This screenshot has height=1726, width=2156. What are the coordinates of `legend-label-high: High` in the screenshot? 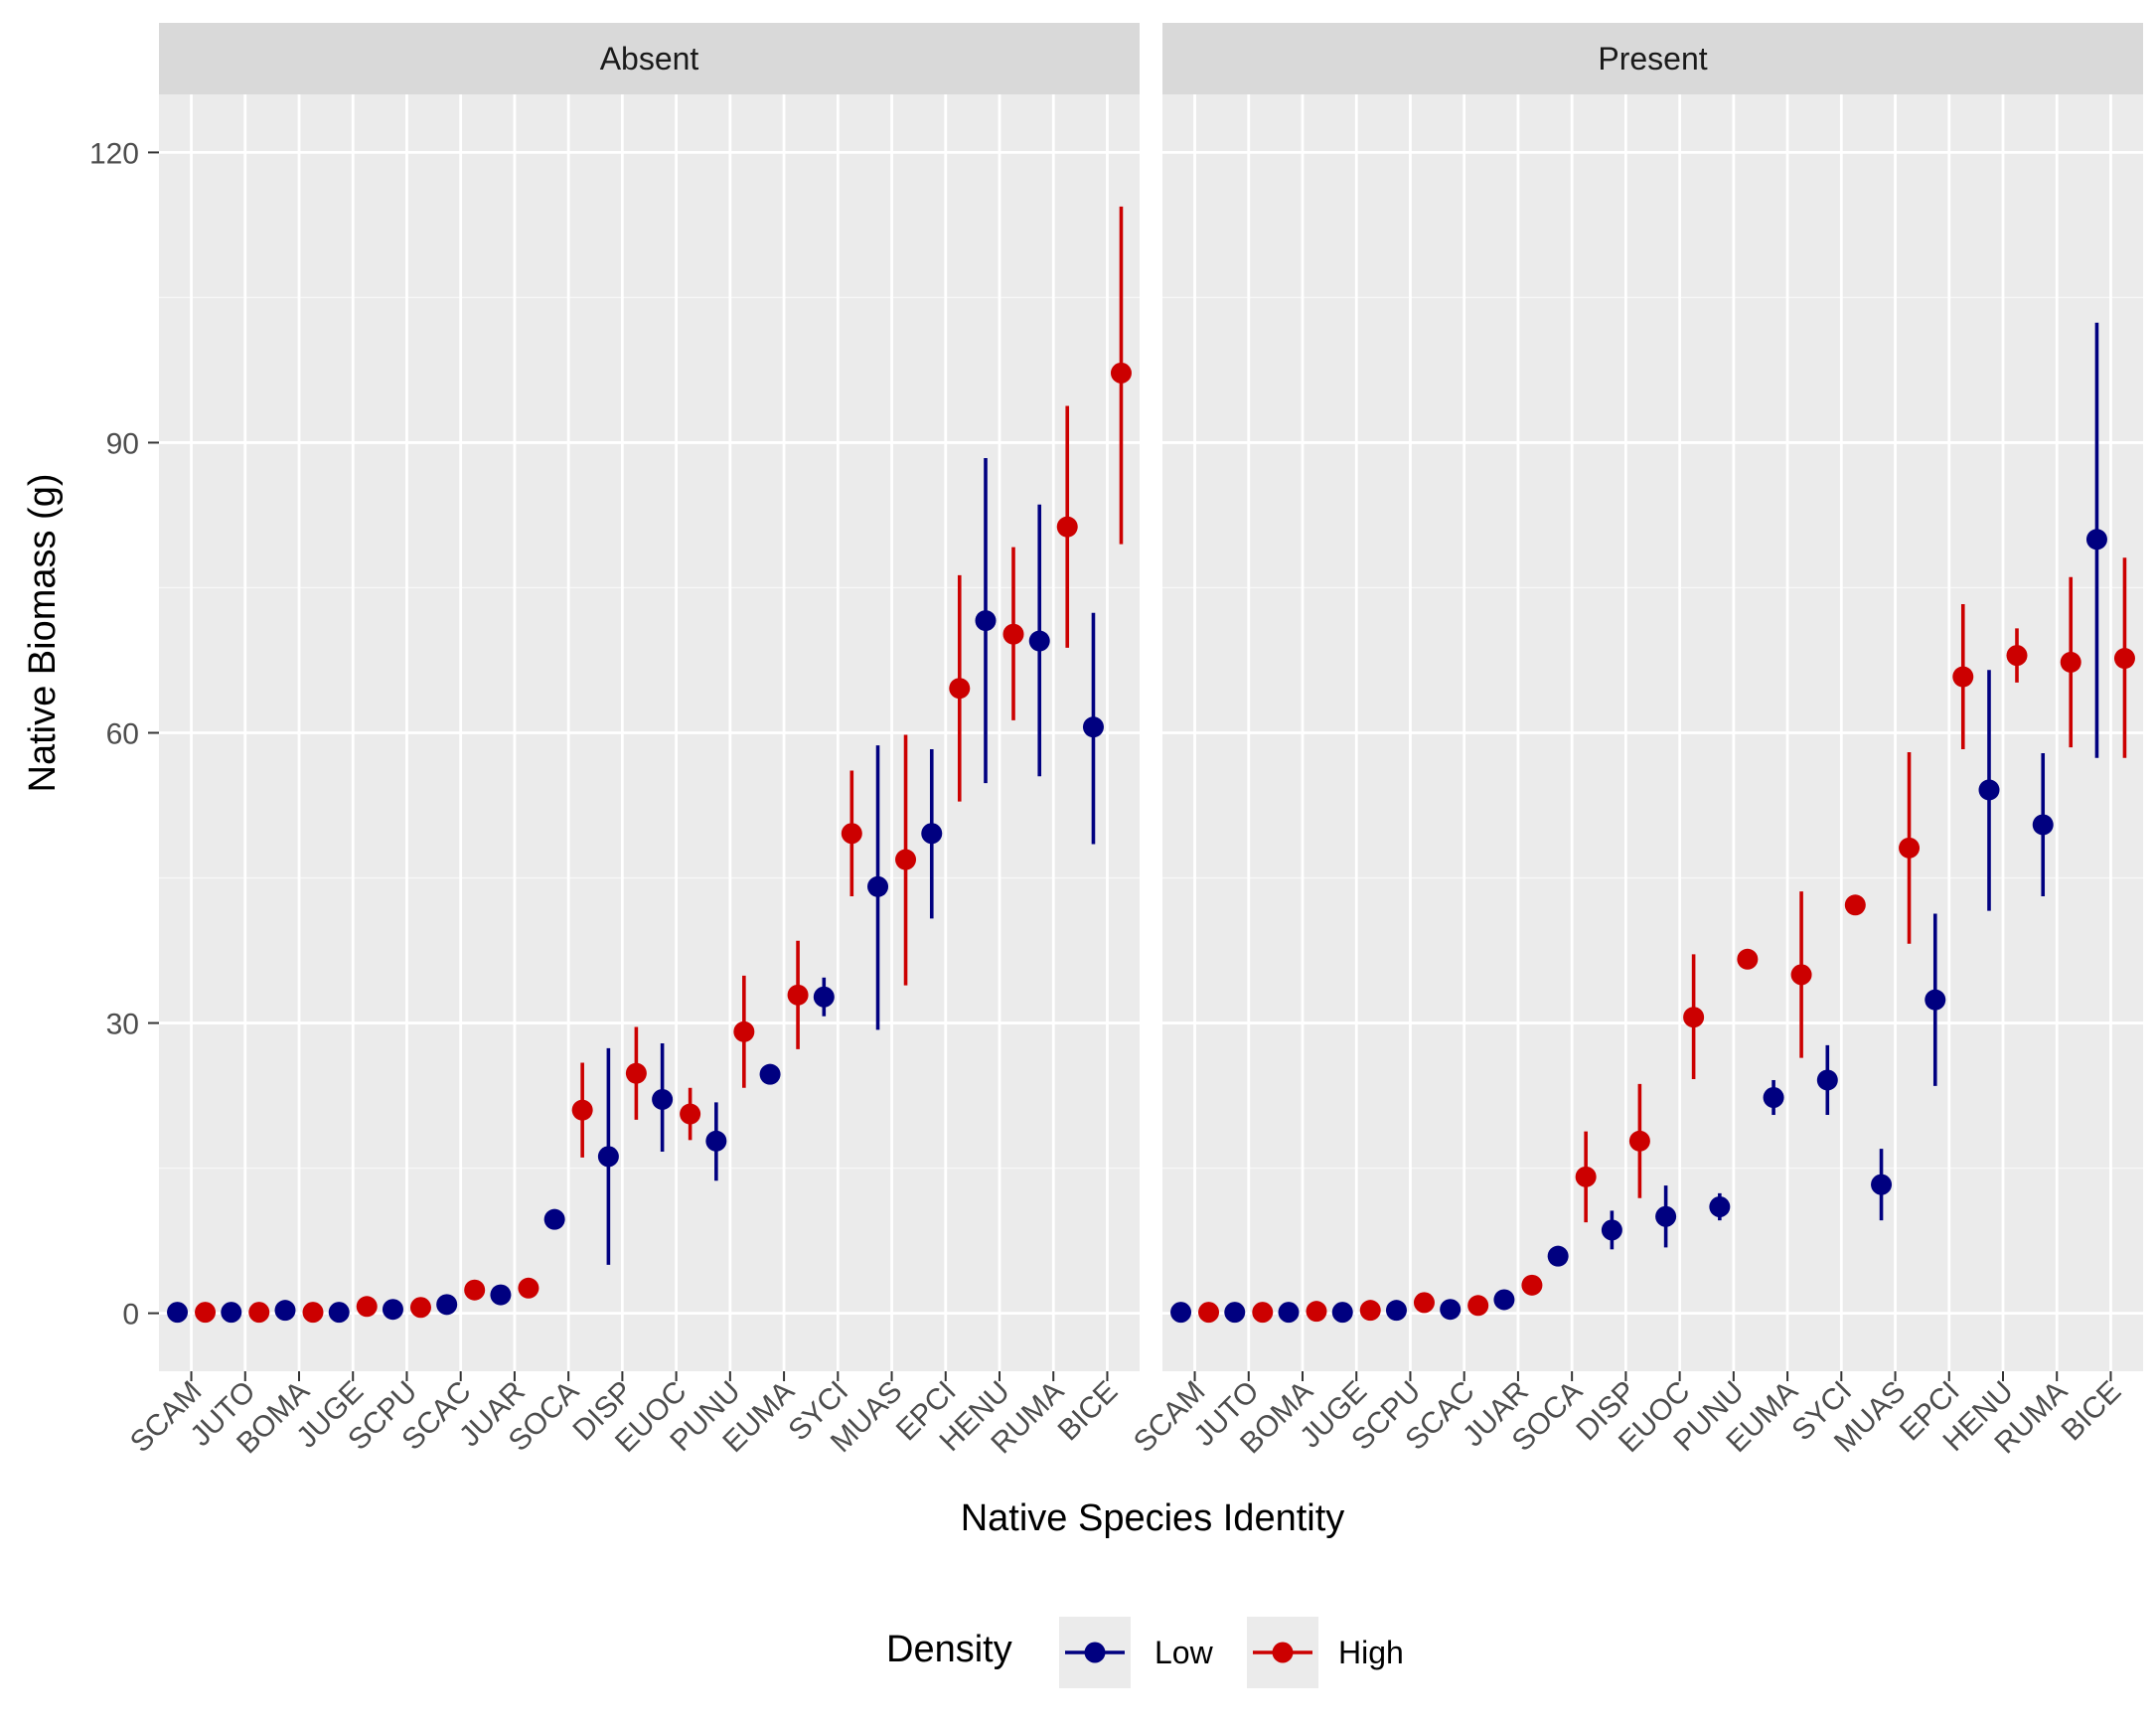 It's located at (1371, 1652).